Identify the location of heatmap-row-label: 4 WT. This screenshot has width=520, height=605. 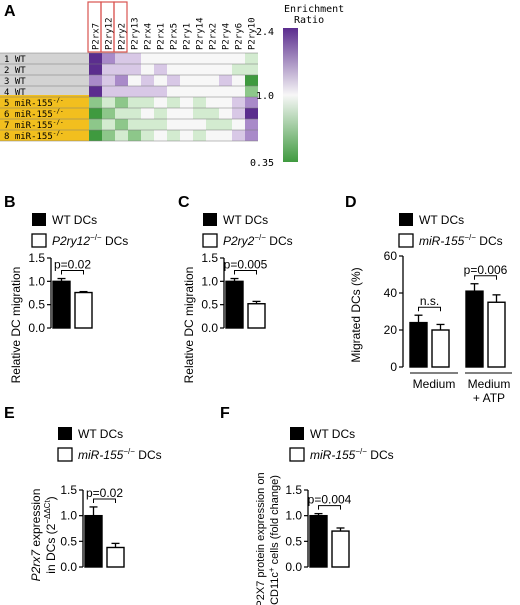
(15, 93).